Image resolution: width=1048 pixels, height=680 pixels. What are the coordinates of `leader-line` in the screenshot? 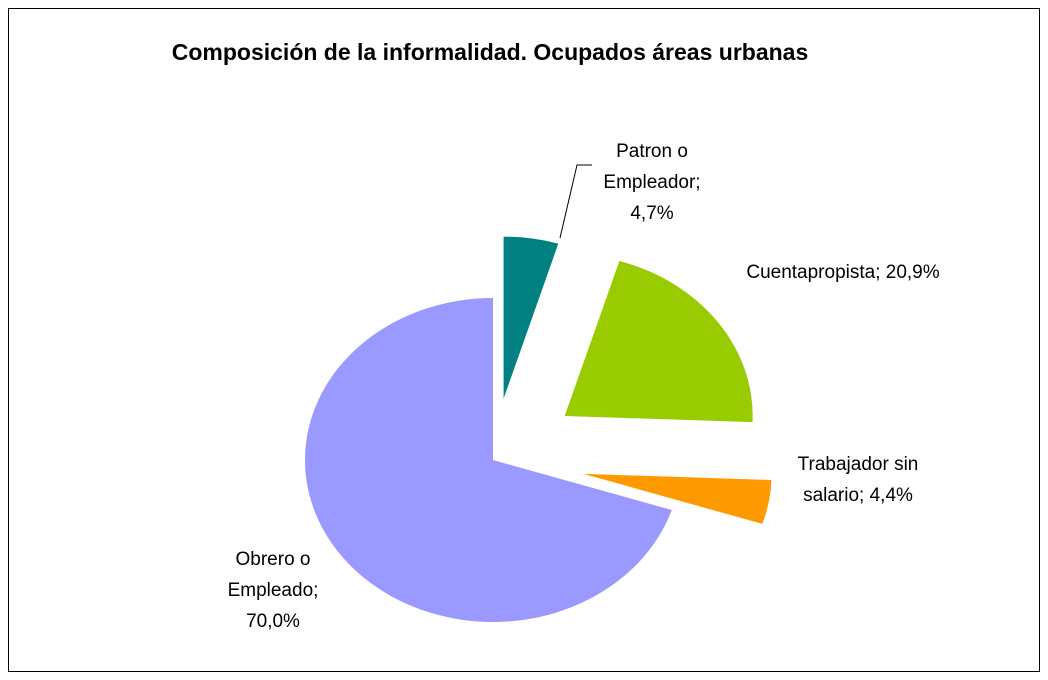 It's located at (575, 201).